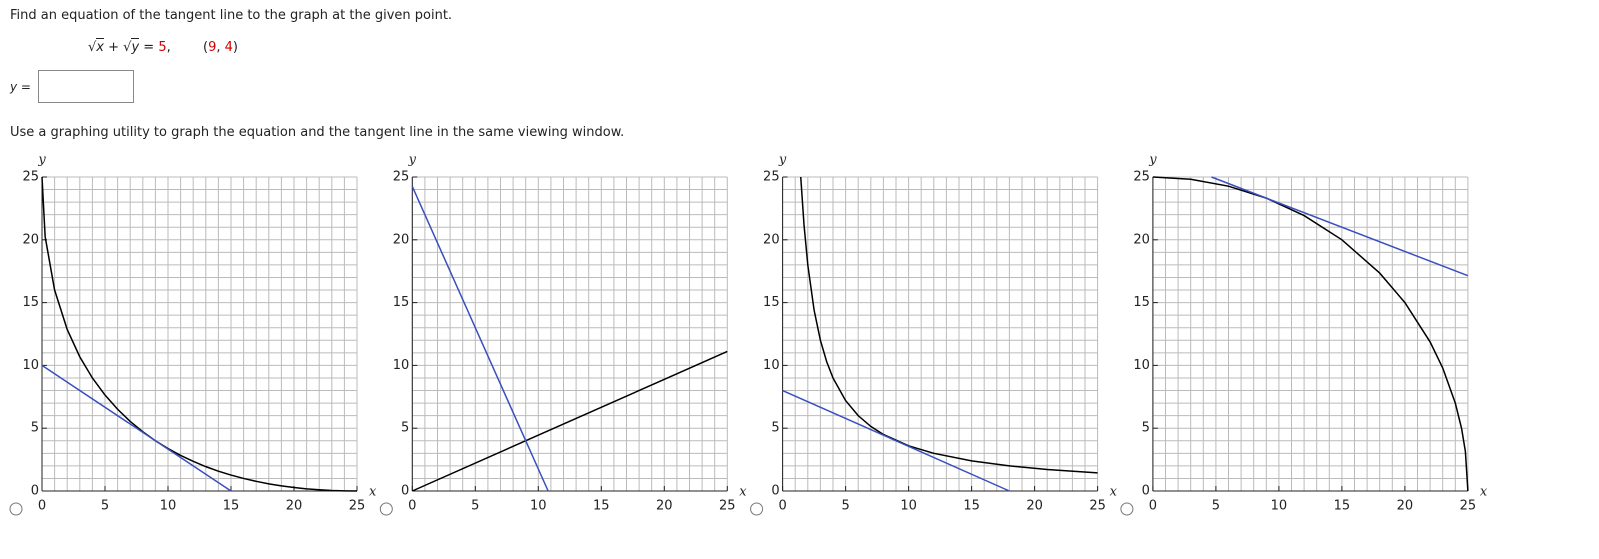 This screenshot has width=1599, height=559. I want to click on equation-part: ), so click(235, 47).